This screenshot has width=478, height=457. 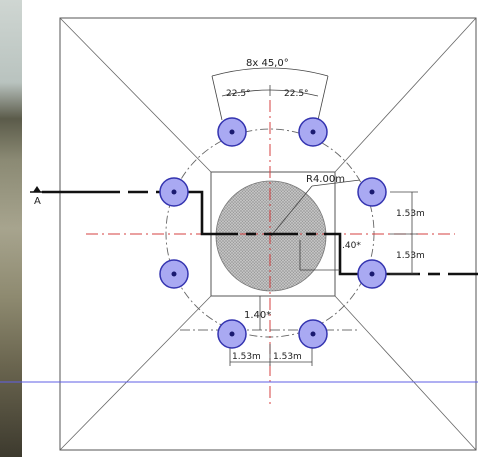 What do you see at coordinates (410, 256) in the screenshot?
I see `dim-right-lower-label: 1.53m` at bounding box center [410, 256].